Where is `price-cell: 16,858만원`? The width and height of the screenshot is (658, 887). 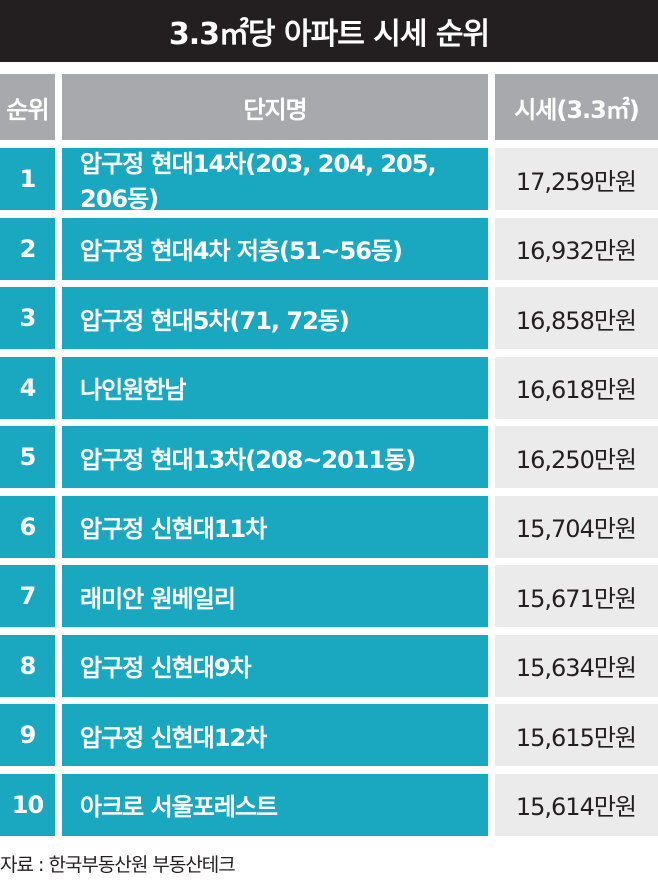
price-cell: 16,858만원 is located at coordinates (576, 318).